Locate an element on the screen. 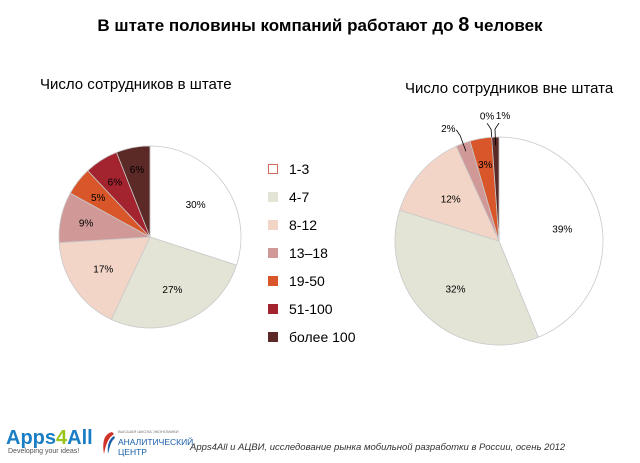 Image resolution: width=640 pixels, height=463 pixels. legend-label: 51-100 is located at coordinates (311, 308).